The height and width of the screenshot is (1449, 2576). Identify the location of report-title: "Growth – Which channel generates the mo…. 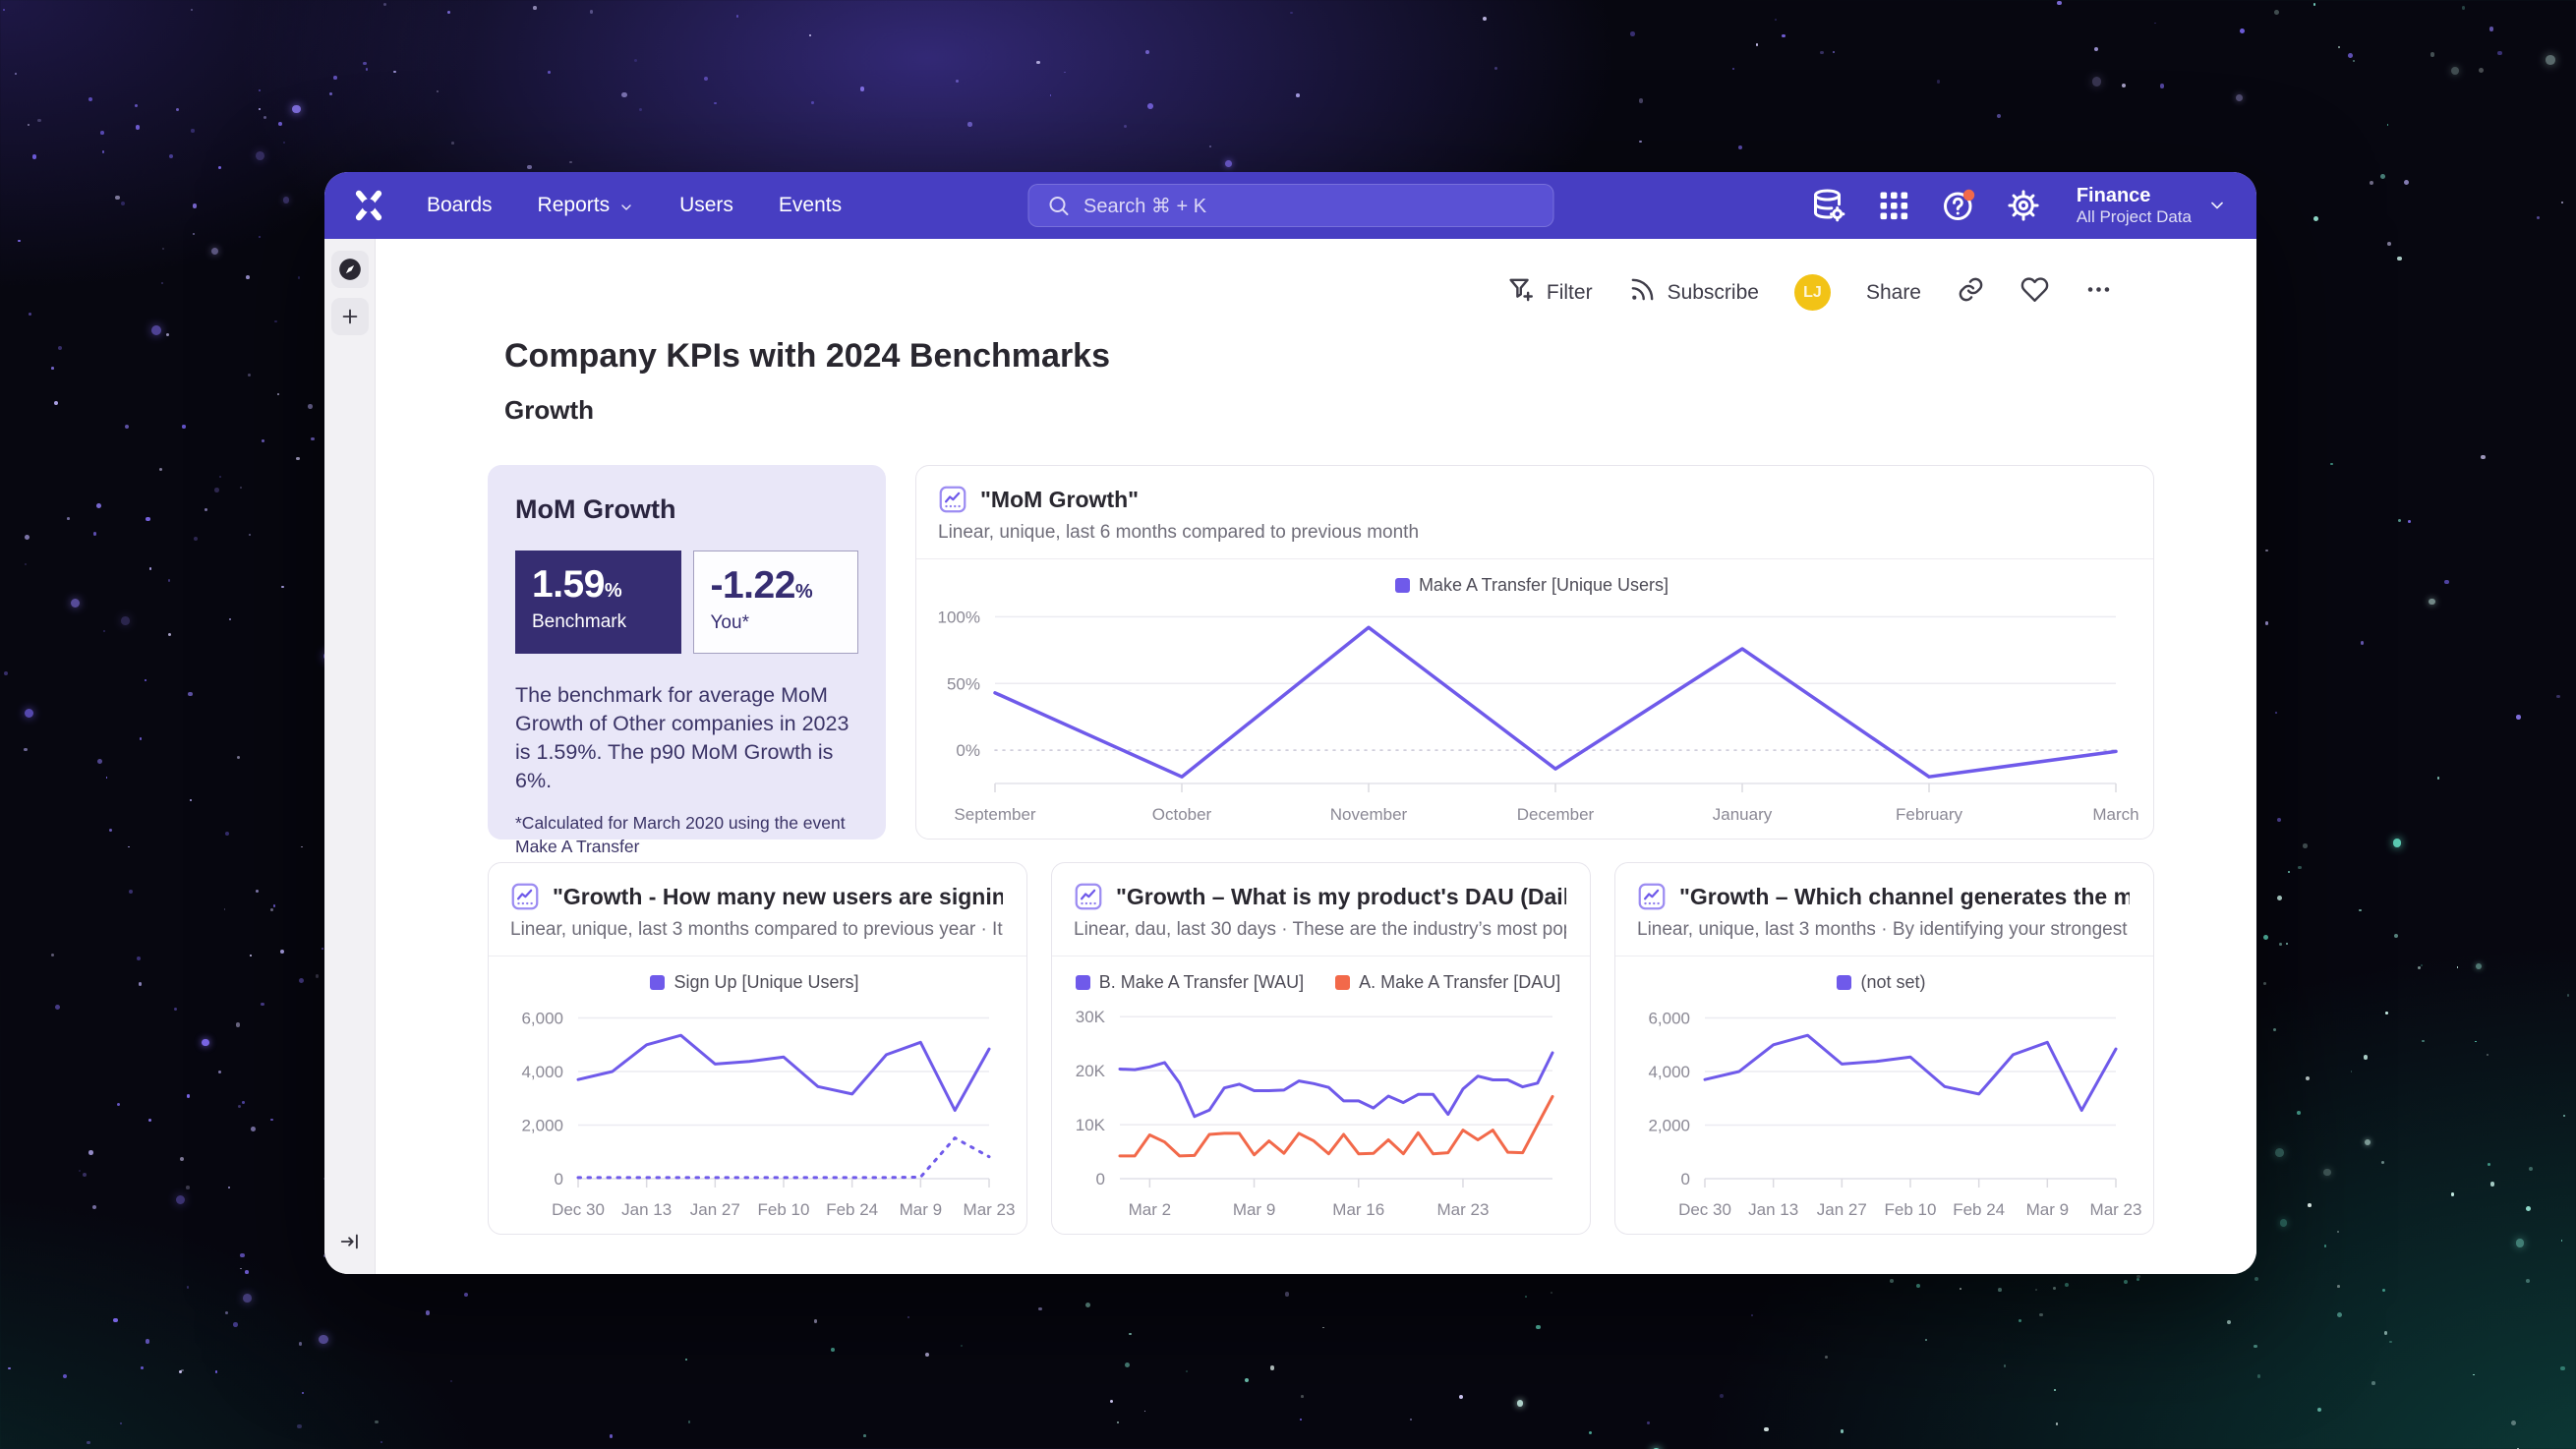
(1904, 896).